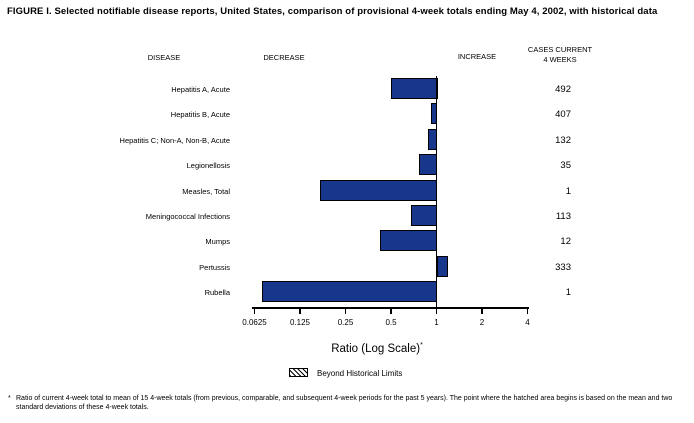  What do you see at coordinates (421, 345) in the screenshot?
I see `x-axis-label-footnote-marker: *` at bounding box center [421, 345].